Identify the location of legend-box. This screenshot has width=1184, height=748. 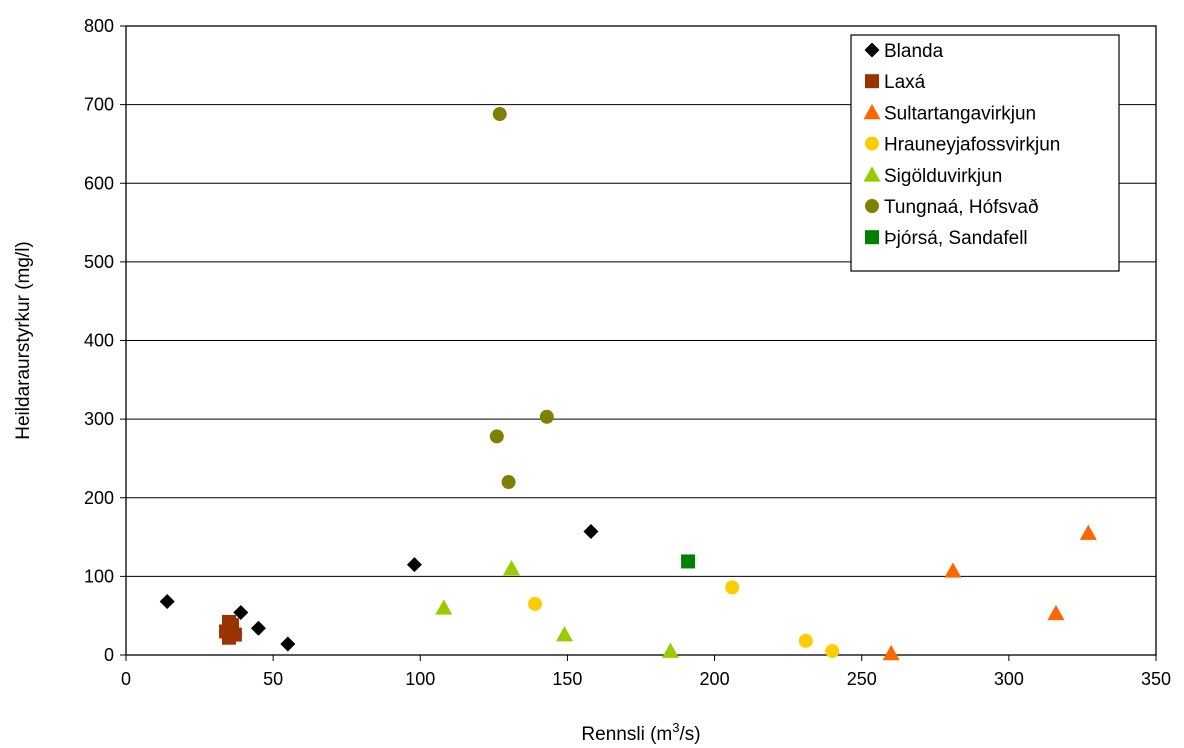
(985, 153).